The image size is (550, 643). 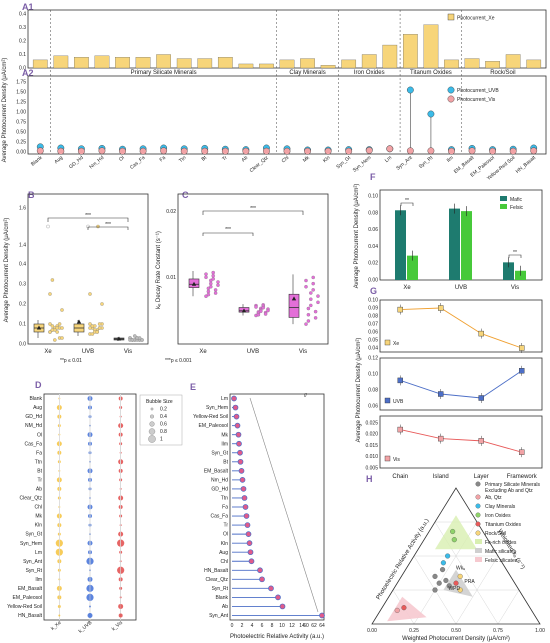 What do you see at coordinates (454, 244) in the screenshot?
I see `f-bar` at bounding box center [454, 244].